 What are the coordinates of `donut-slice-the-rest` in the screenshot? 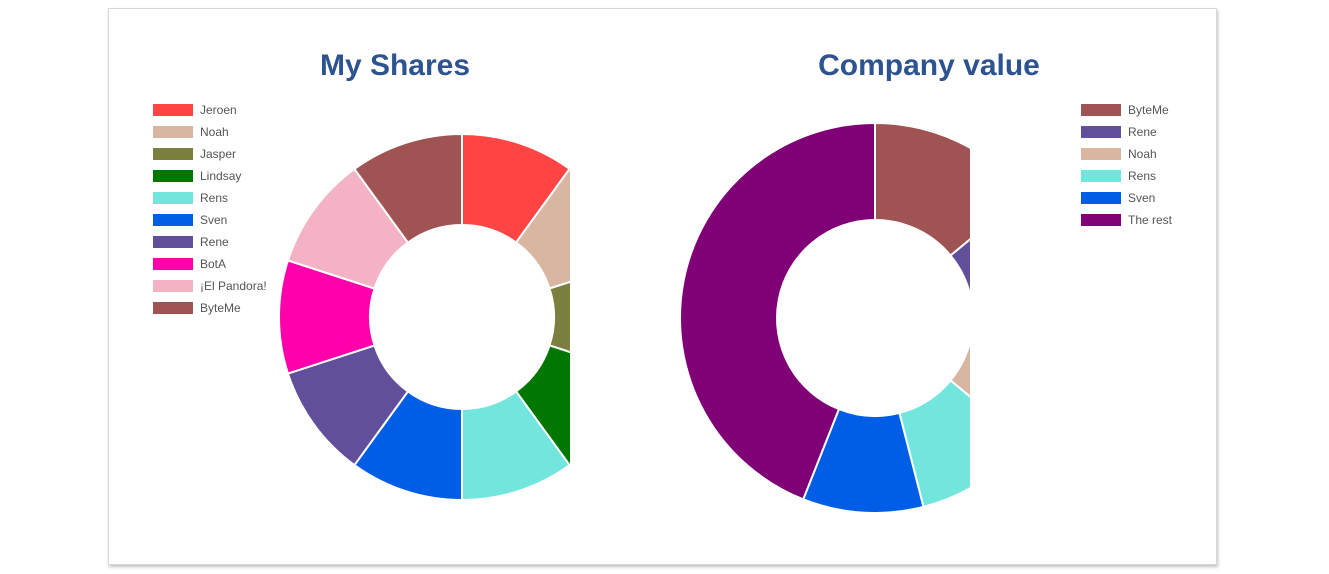 It's located at (777, 311).